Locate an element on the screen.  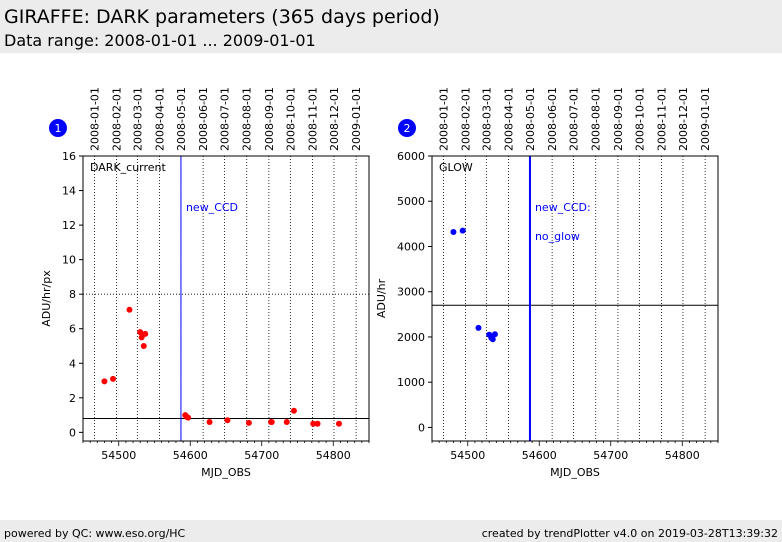
y-axis-label: ADU/hr/px is located at coordinates (46, 298).